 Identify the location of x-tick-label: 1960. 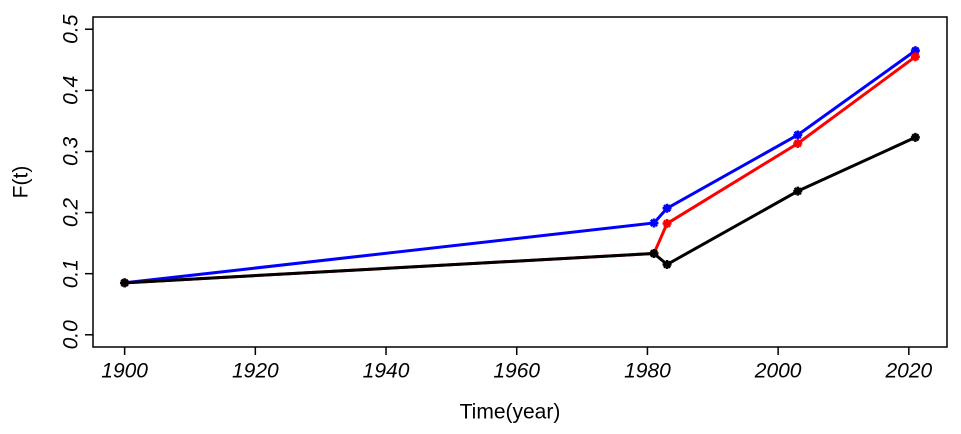
(516, 371).